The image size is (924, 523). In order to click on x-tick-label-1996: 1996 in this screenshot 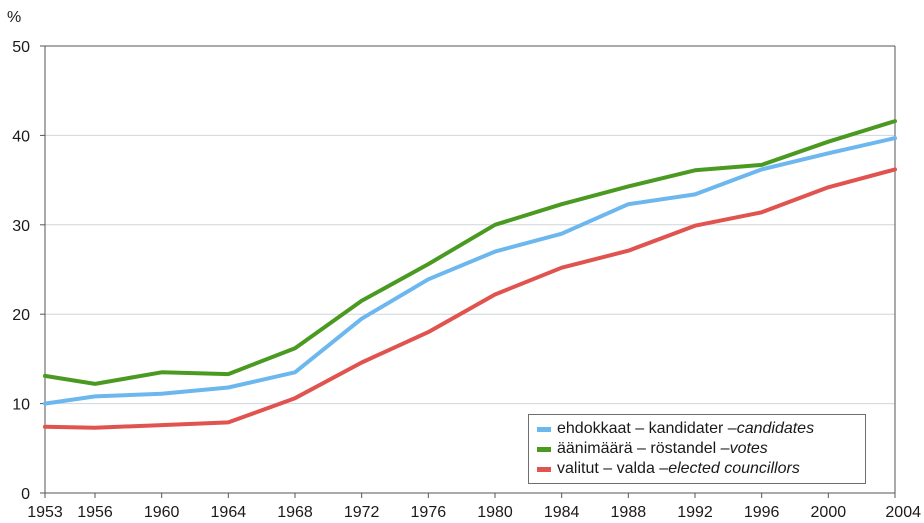, I will do `click(762, 512)`.